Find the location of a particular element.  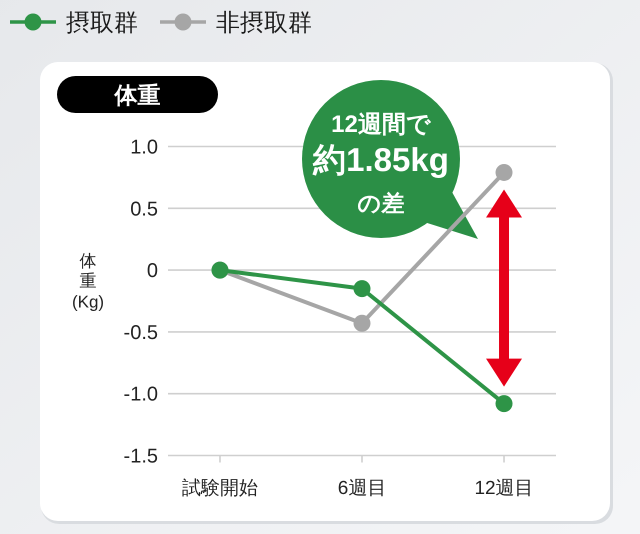

y-tick-label: -0.5 is located at coordinates (141, 333).